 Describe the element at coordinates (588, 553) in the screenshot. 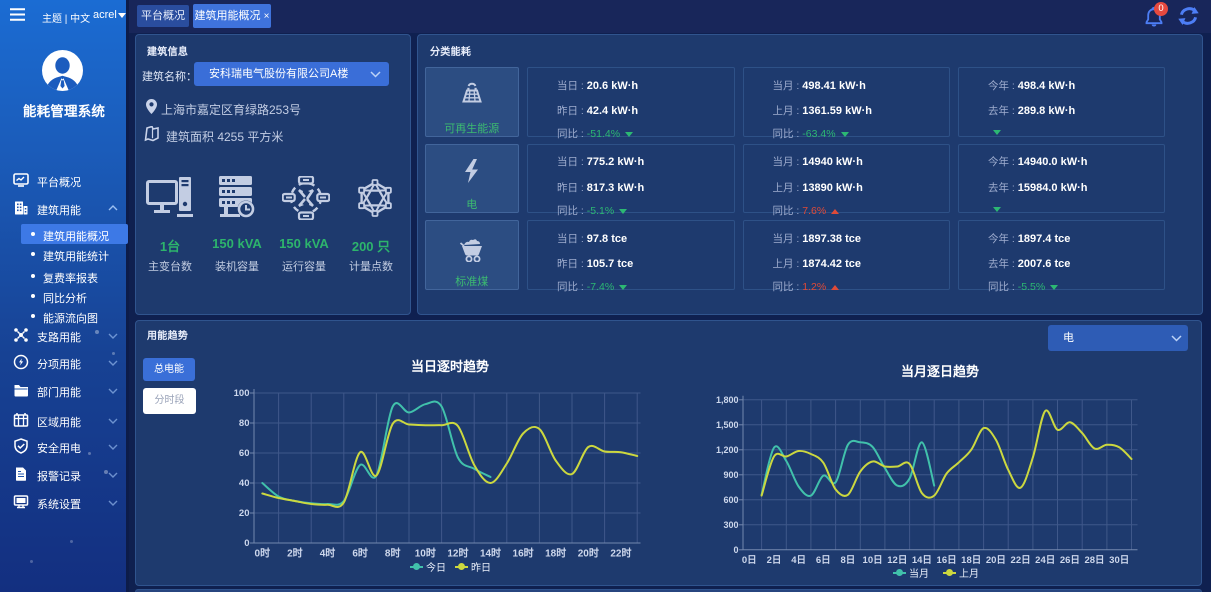

I see `svg-text: 20时` at that location.